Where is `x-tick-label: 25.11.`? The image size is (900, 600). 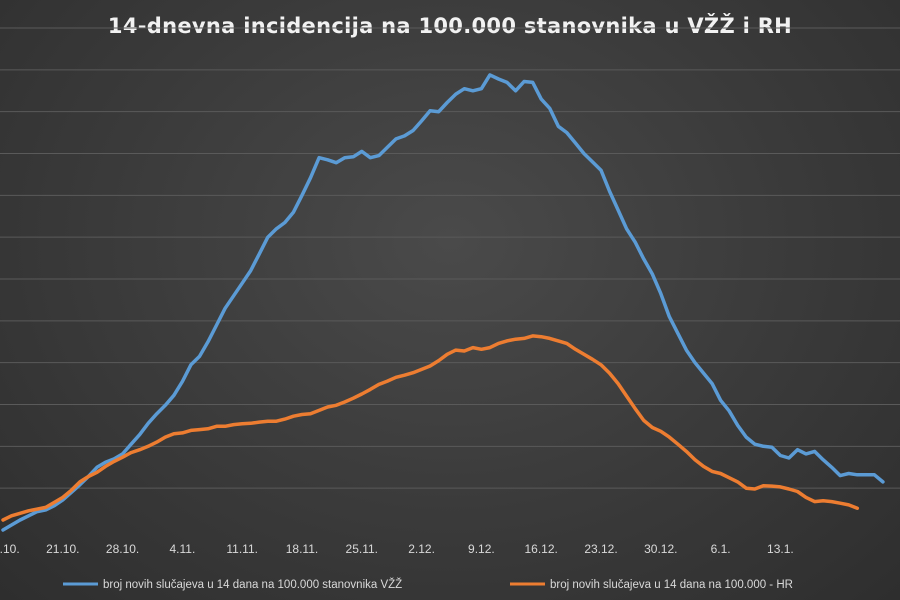 x-tick-label: 25.11. is located at coordinates (362, 549).